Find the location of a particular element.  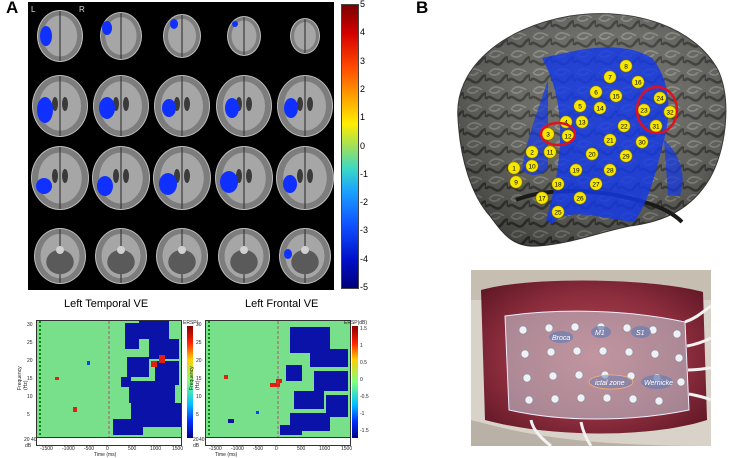

electrode-label: 1 is located at coordinates (514, 168).